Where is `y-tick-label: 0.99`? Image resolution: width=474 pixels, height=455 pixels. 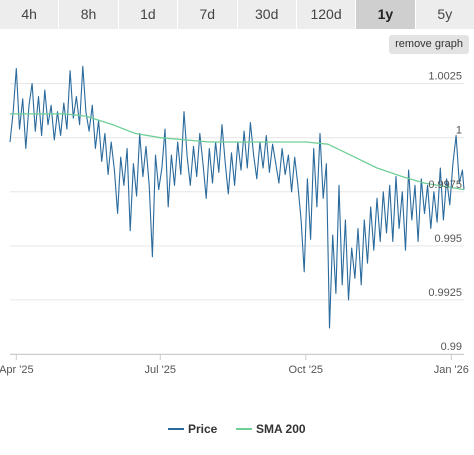 y-tick-label: 0.99 is located at coordinates (451, 347).